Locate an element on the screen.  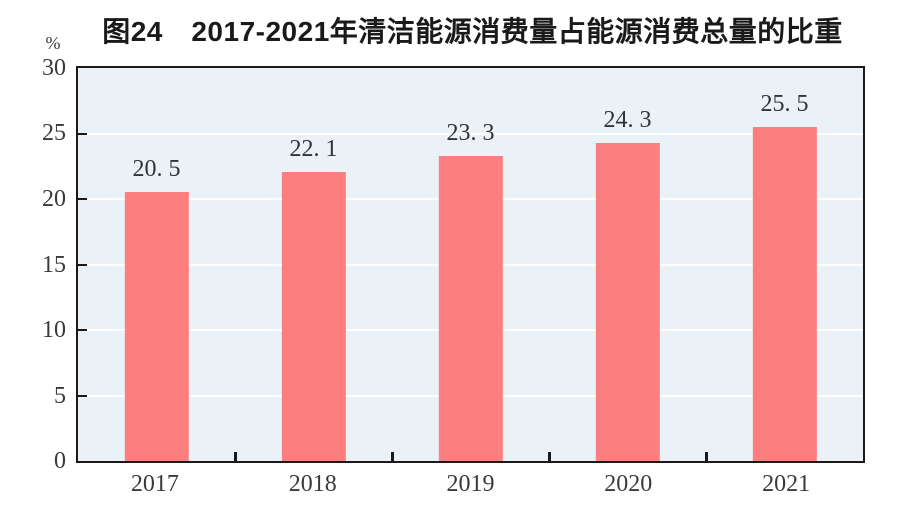
category-slot-2019: 23. 3 is located at coordinates (470, 264).